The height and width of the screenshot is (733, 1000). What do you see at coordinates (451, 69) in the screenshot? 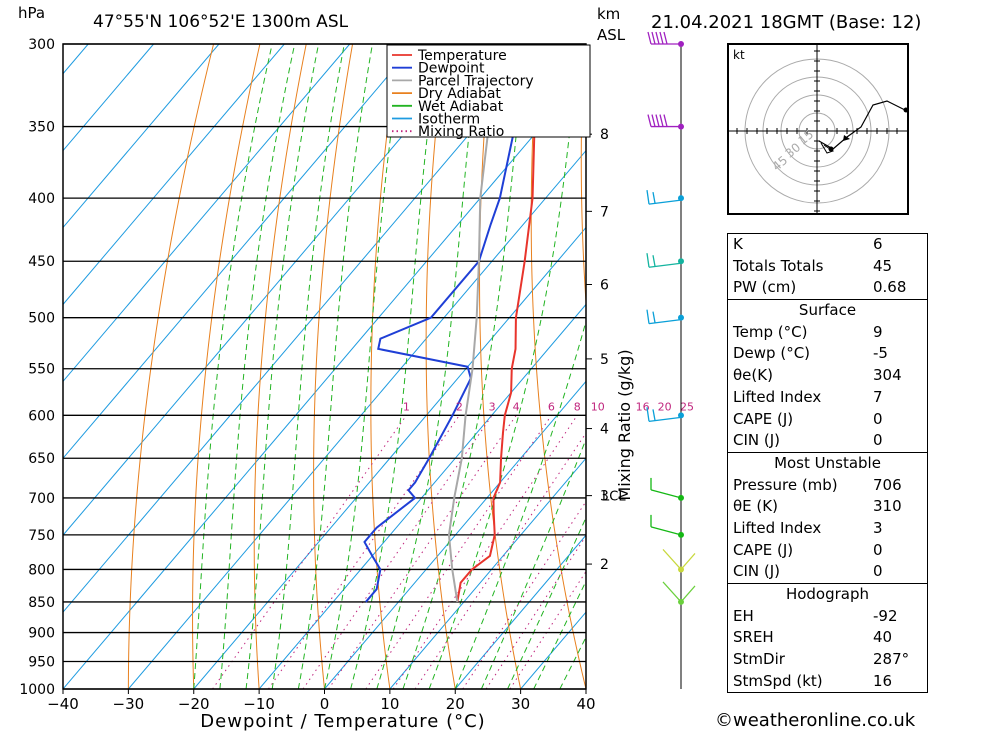
I see `legend-label: Dewpoint` at bounding box center [451, 69].